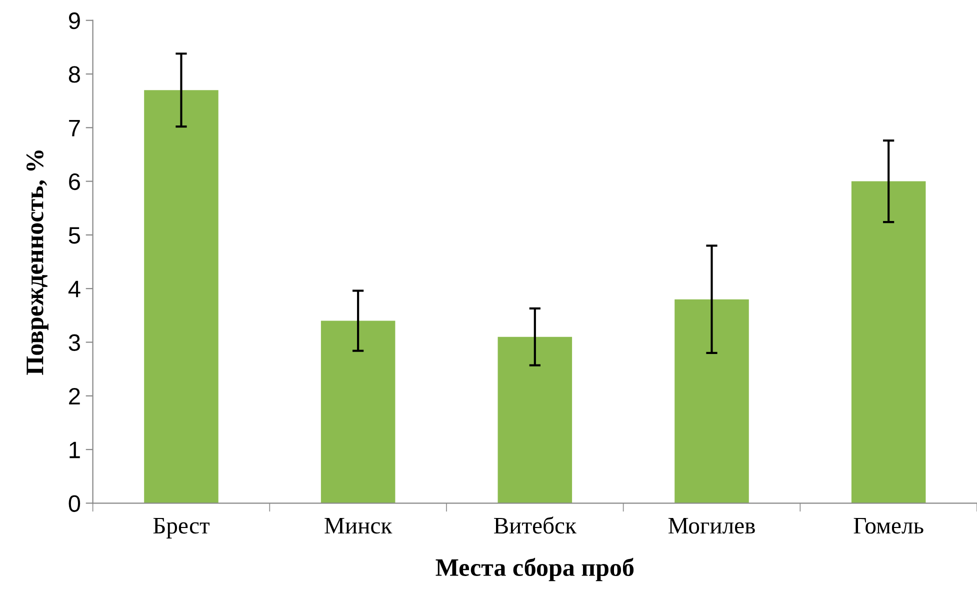  What do you see at coordinates (535, 570) in the screenshot?
I see `x-axis-title: Места сбора проб` at bounding box center [535, 570].